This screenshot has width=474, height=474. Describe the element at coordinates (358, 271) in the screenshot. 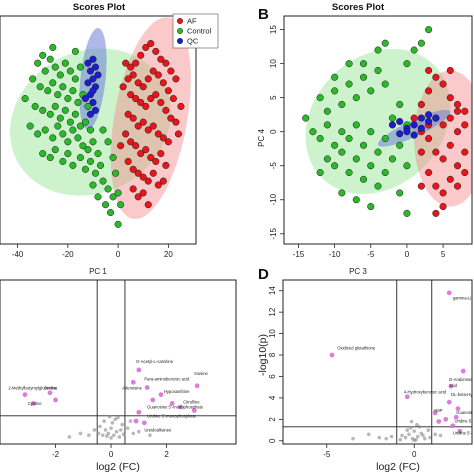

I see `panel-b-x-axis-label: PC 3` at that location.